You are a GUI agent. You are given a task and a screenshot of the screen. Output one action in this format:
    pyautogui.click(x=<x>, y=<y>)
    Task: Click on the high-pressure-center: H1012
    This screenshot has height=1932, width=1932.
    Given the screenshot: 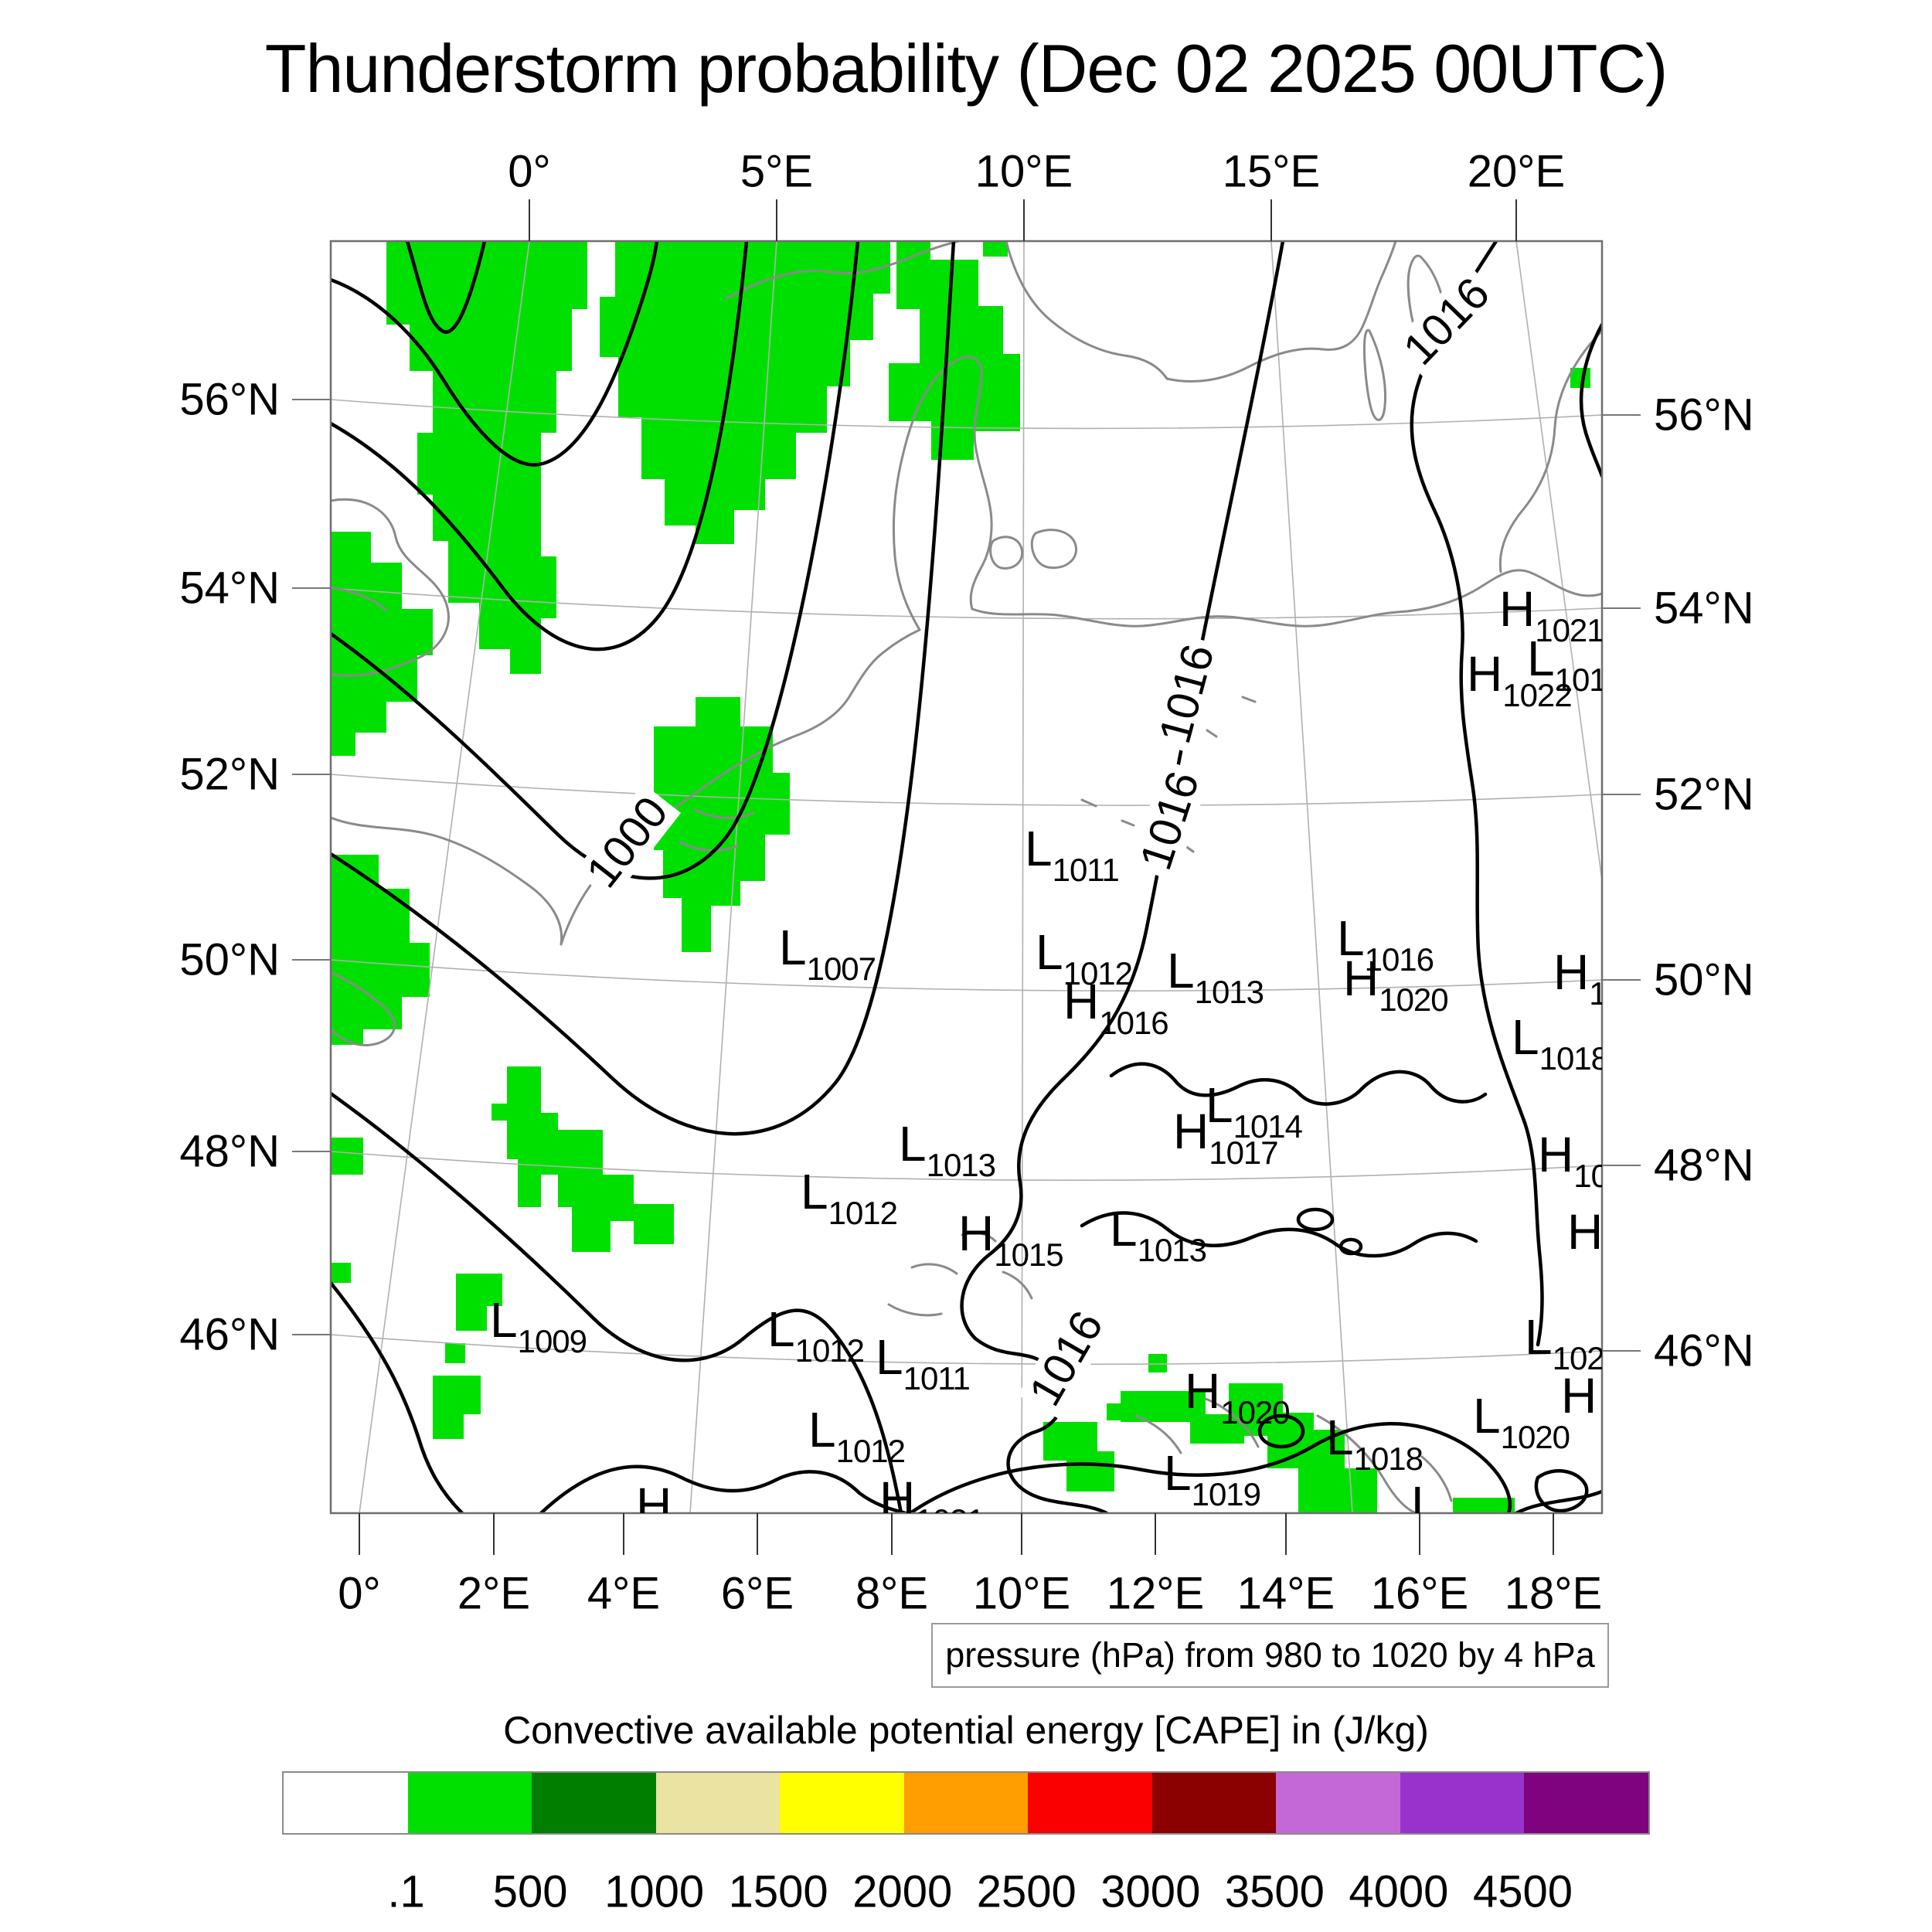 What is the action you would take?
    pyautogui.click(x=689, y=1496)
    